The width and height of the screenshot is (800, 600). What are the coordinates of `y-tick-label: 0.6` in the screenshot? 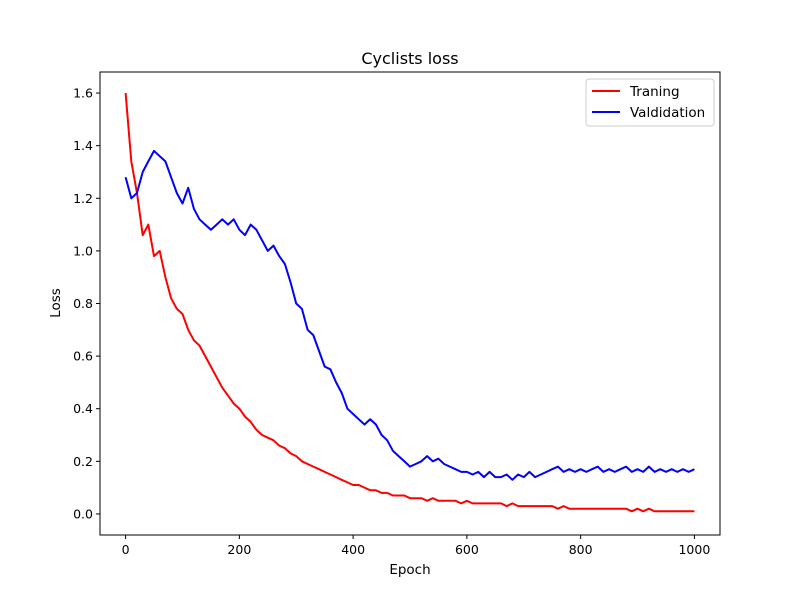 It's located at (83, 356).